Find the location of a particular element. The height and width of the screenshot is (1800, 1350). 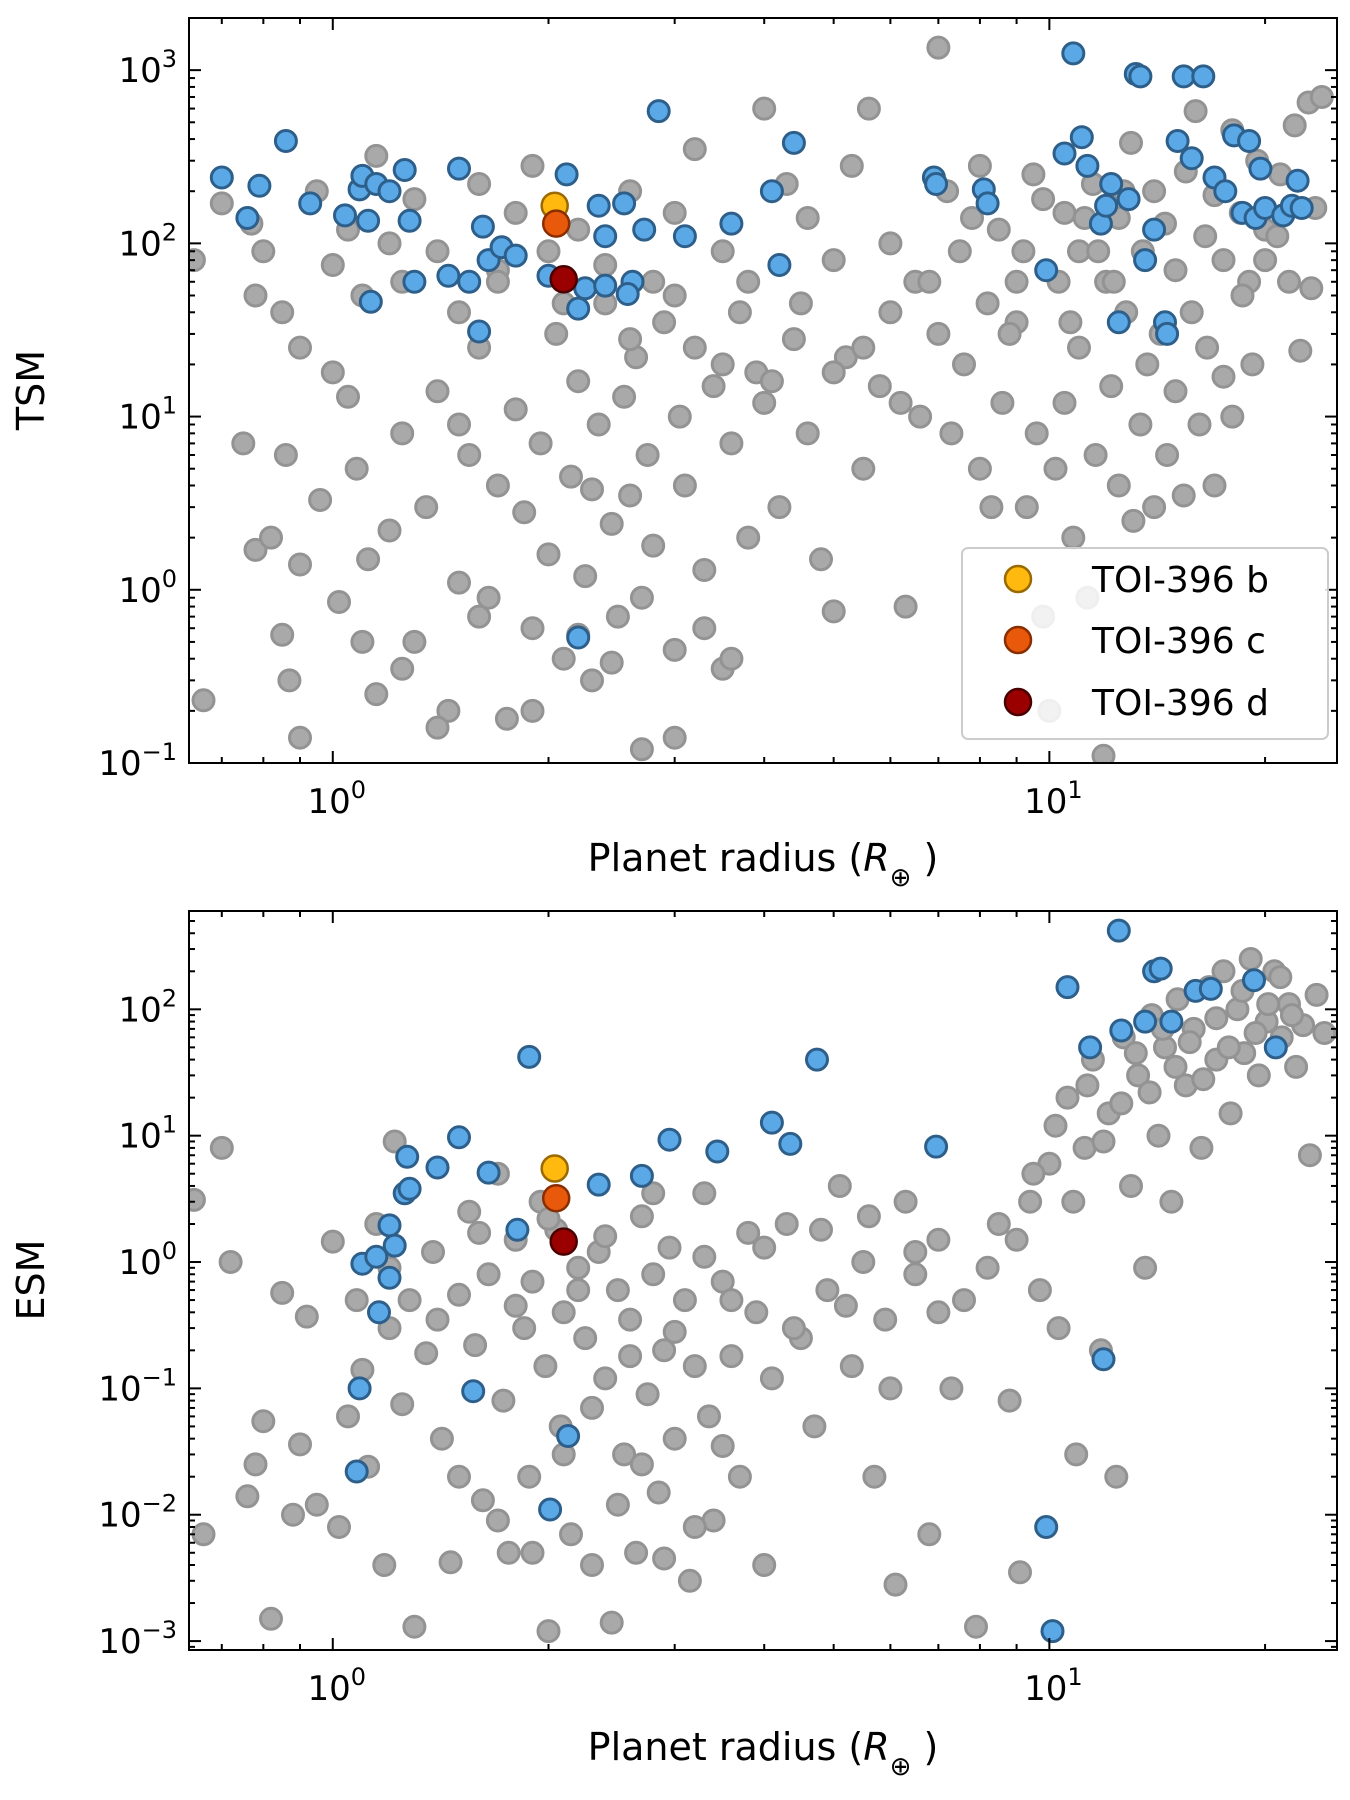

tsm-x-tick-label: 100 is located at coordinates (337, 799).